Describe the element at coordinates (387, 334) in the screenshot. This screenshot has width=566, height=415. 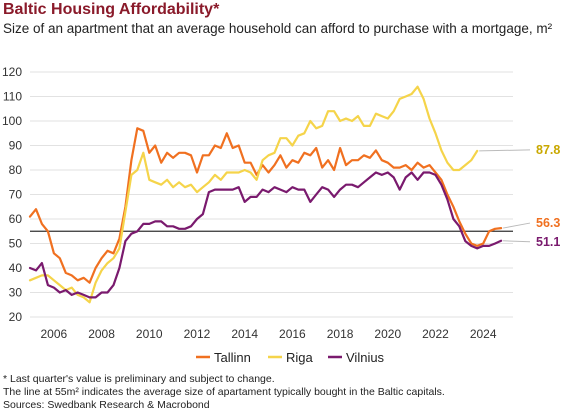
I see `x-tick-label: 2020` at that location.